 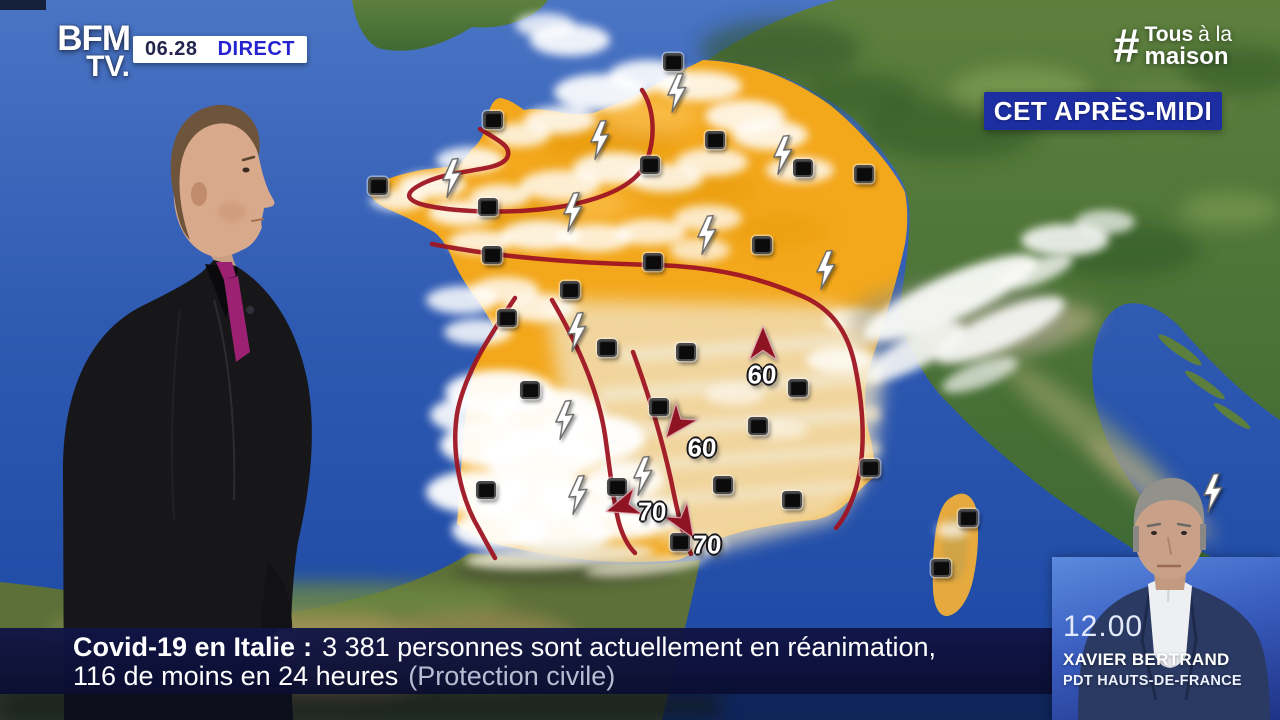 What do you see at coordinates (171, 49) in the screenshot?
I see `clock-time: 06.28` at bounding box center [171, 49].